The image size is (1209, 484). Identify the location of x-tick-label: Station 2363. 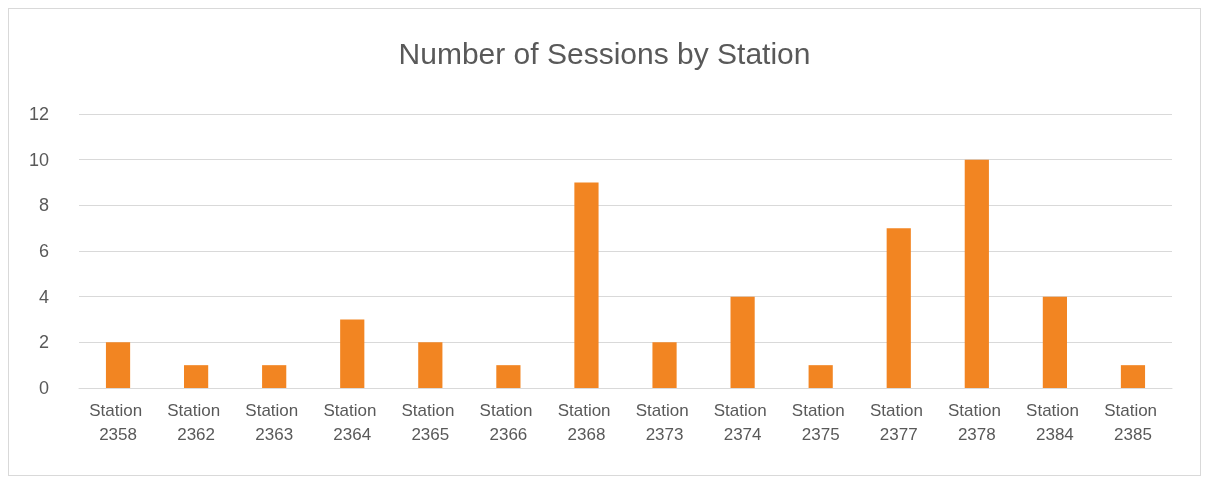
(274, 422).